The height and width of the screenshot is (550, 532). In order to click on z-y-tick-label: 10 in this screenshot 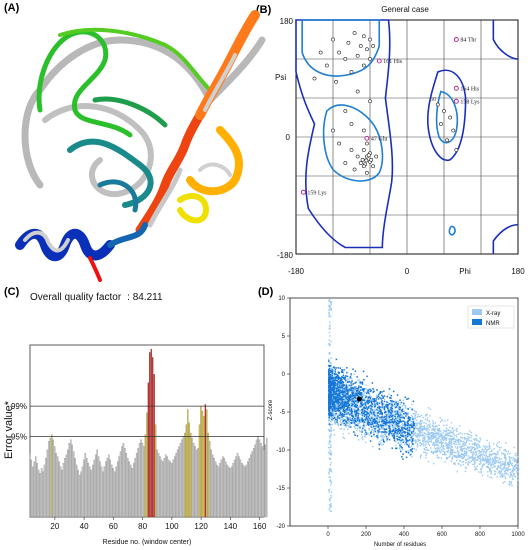, I will do `click(281, 299)`.